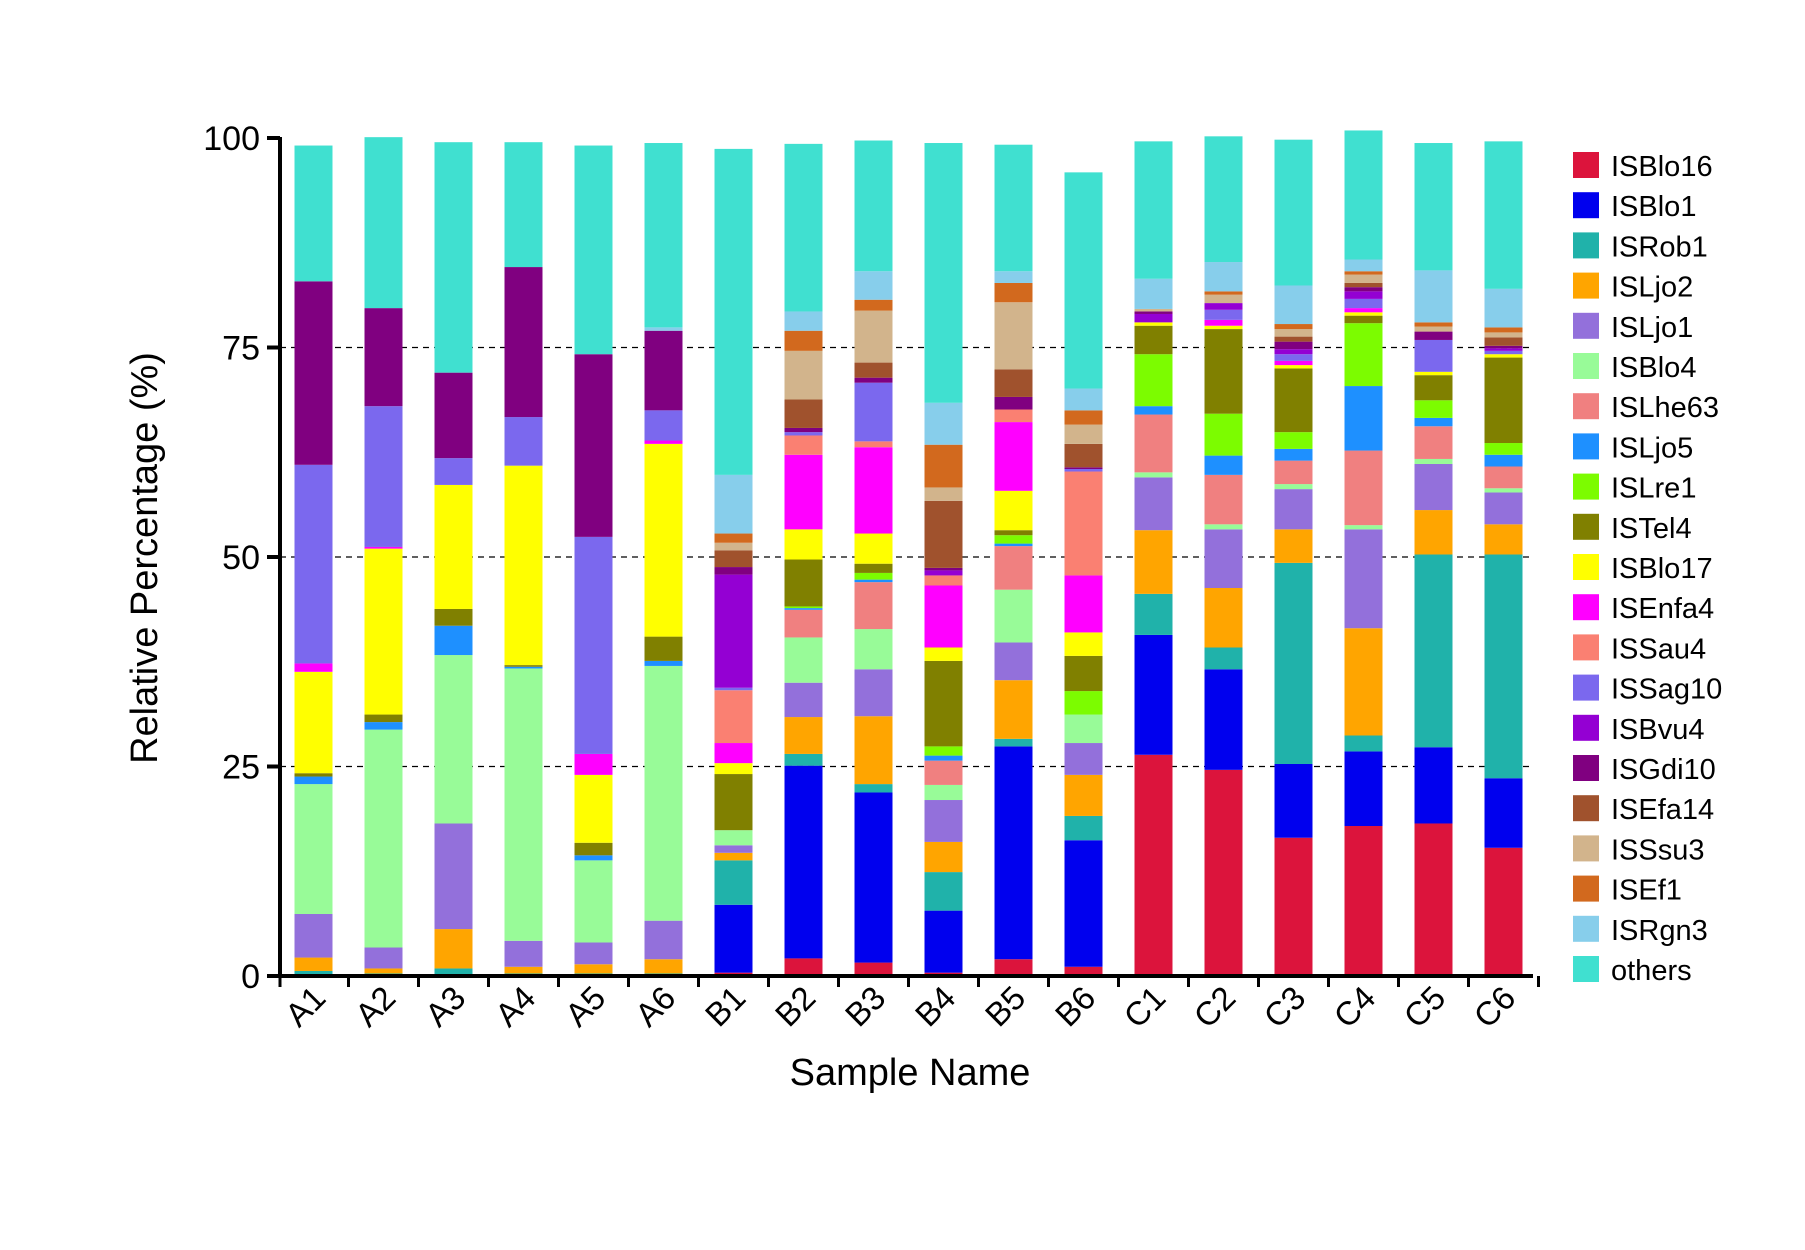 The image size is (1805, 1250). I want to click on legend-item: ISGdi10, so click(1644, 770).